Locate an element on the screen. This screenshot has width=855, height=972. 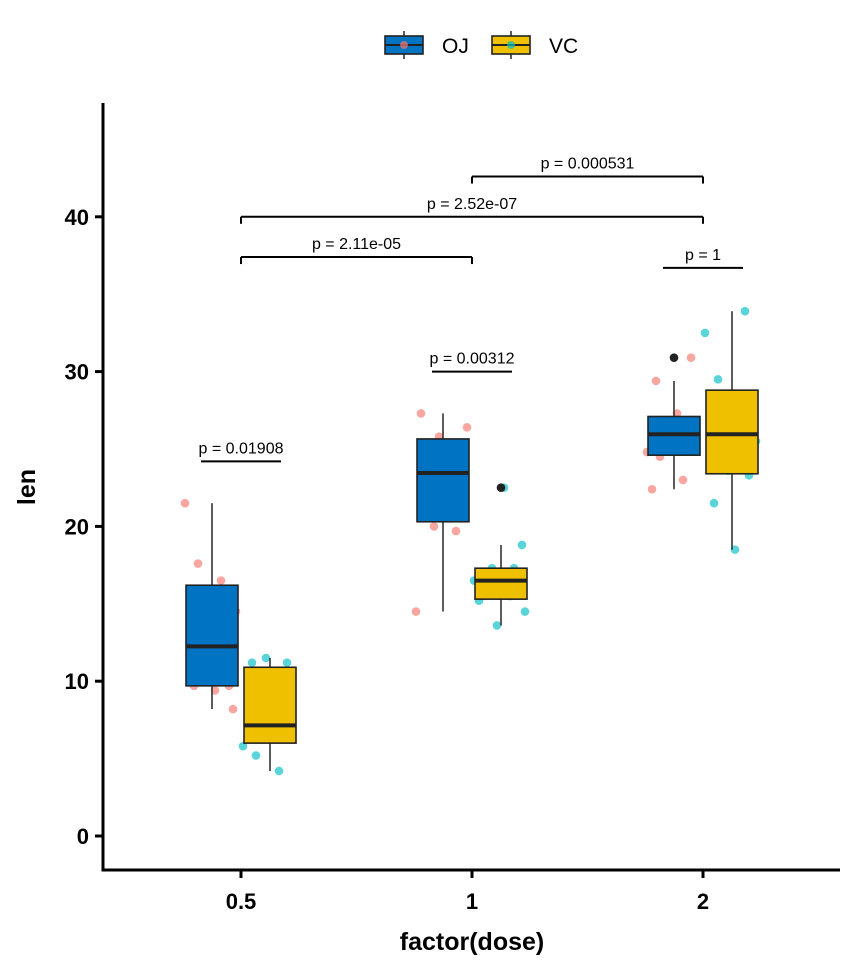
y-tick-label-10: 10 is located at coordinates (77, 681).